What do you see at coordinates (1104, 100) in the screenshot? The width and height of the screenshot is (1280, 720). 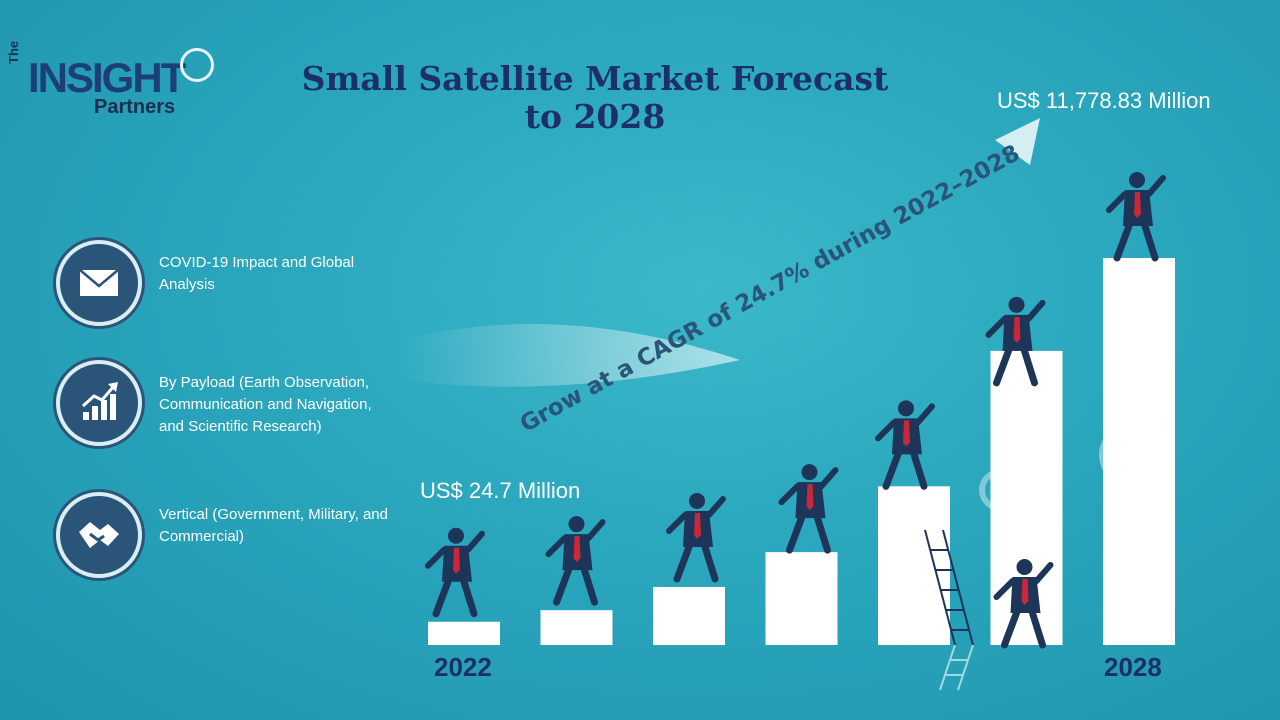 I see `end-value-label: US$ 11,778.83 Million` at bounding box center [1104, 100].